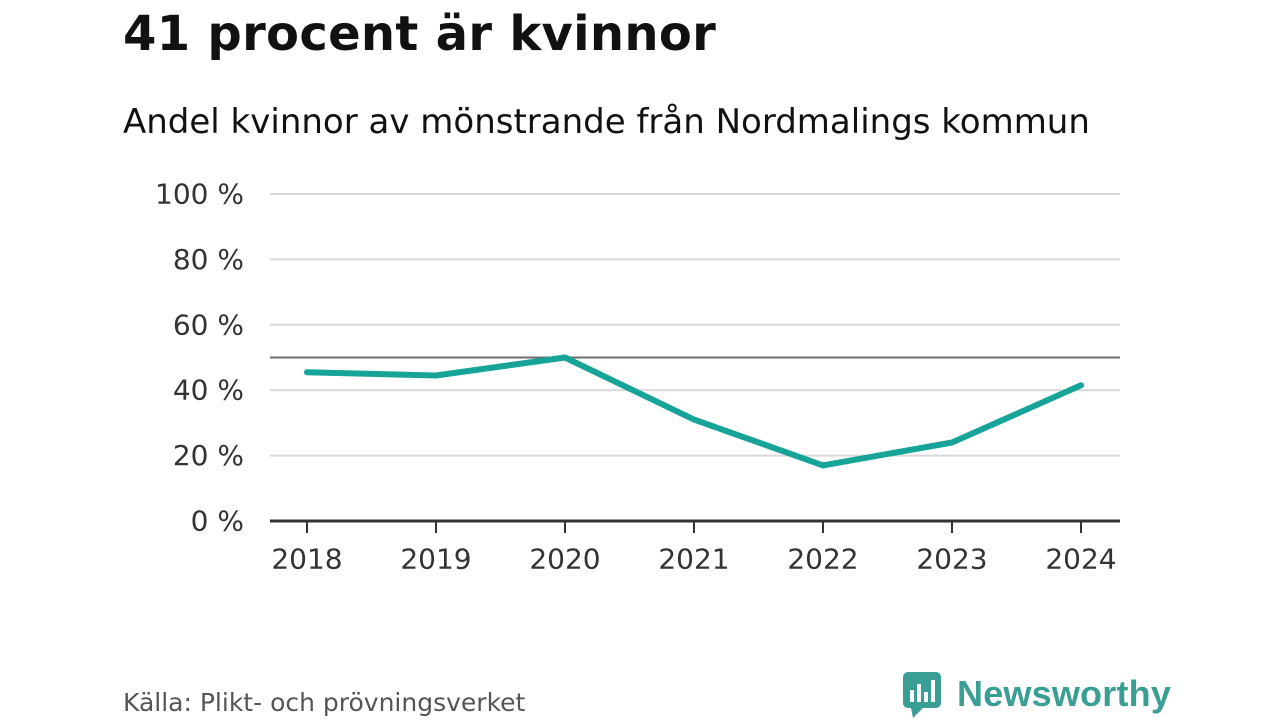  I want to click on y-tick-label: 40 %, so click(208, 390).